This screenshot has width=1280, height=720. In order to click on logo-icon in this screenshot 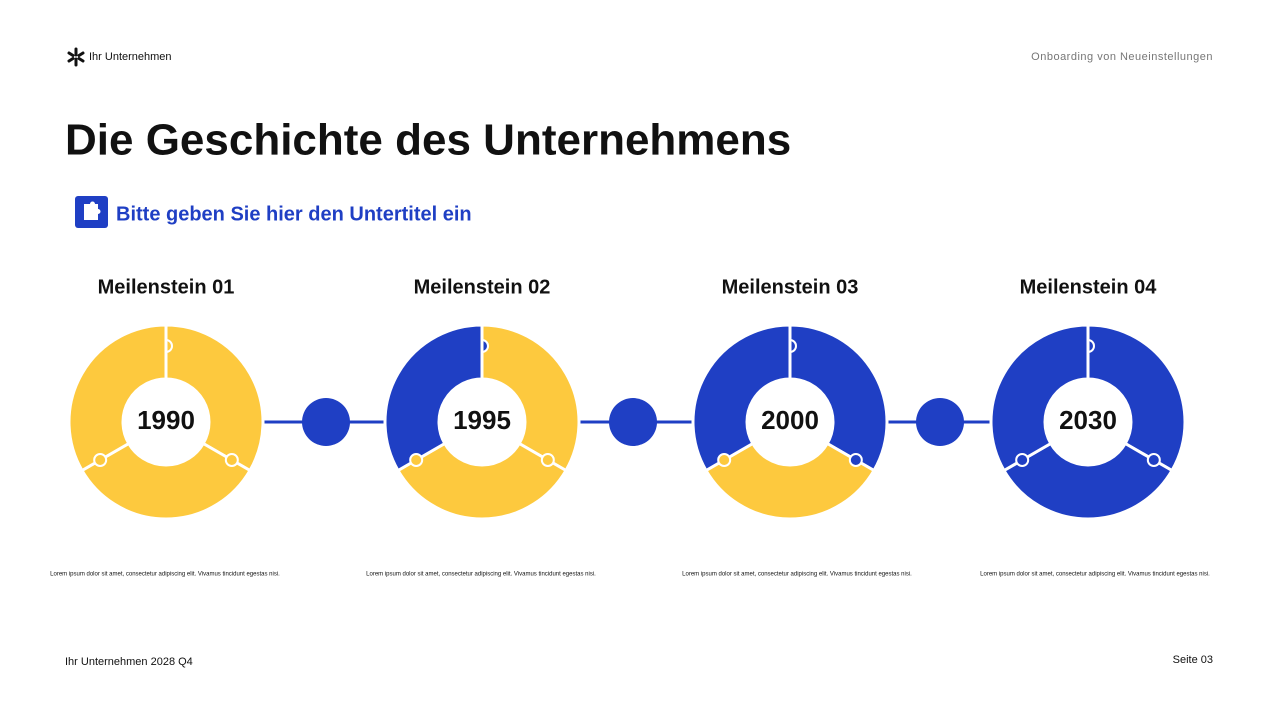, I will do `click(76, 57)`.